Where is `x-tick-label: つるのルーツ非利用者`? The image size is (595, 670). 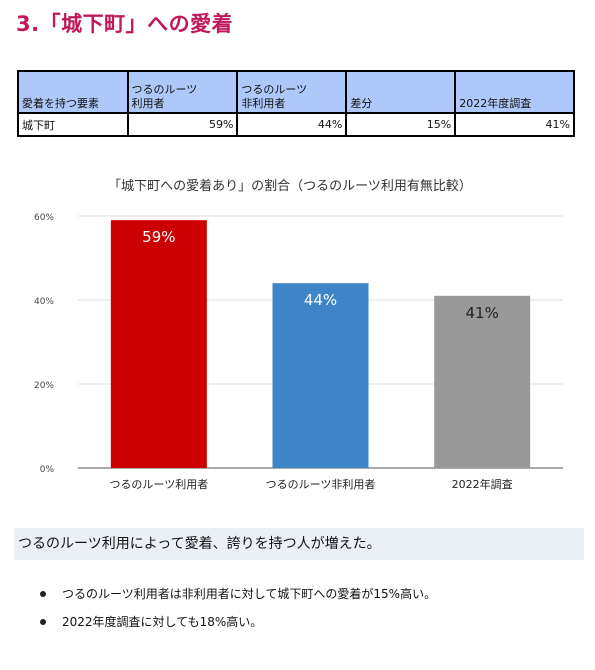
x-tick-label: つるのルーツ非利用者 is located at coordinates (321, 484).